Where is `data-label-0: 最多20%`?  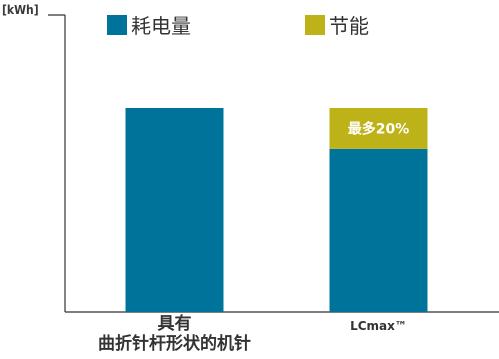 data-label-0: 最多20% is located at coordinates (379, 128).